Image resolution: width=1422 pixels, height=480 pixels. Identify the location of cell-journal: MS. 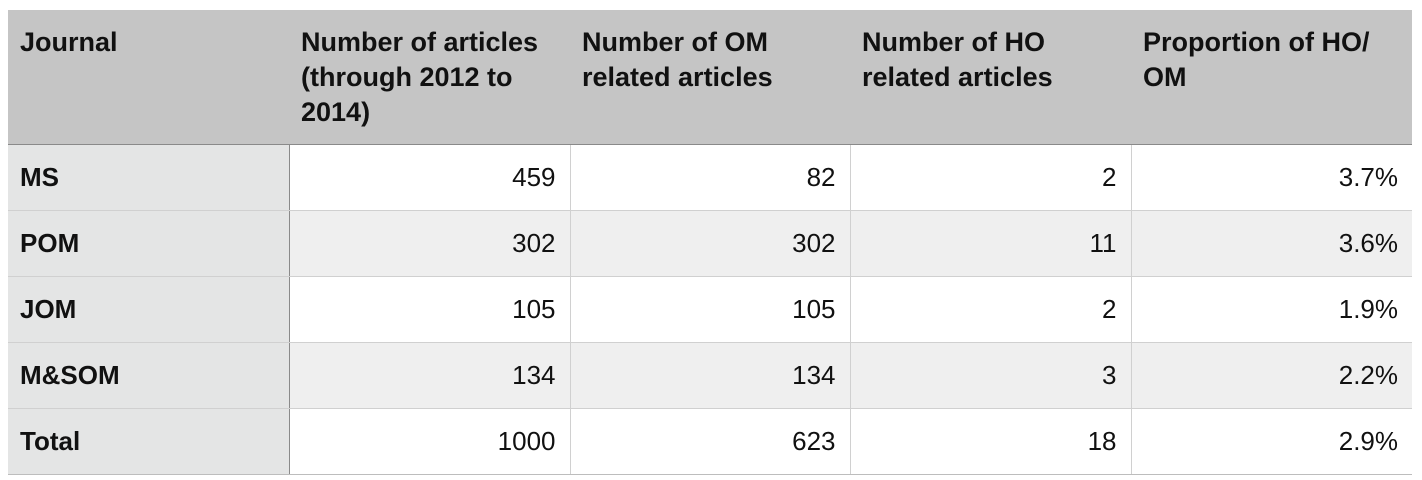
(149, 177).